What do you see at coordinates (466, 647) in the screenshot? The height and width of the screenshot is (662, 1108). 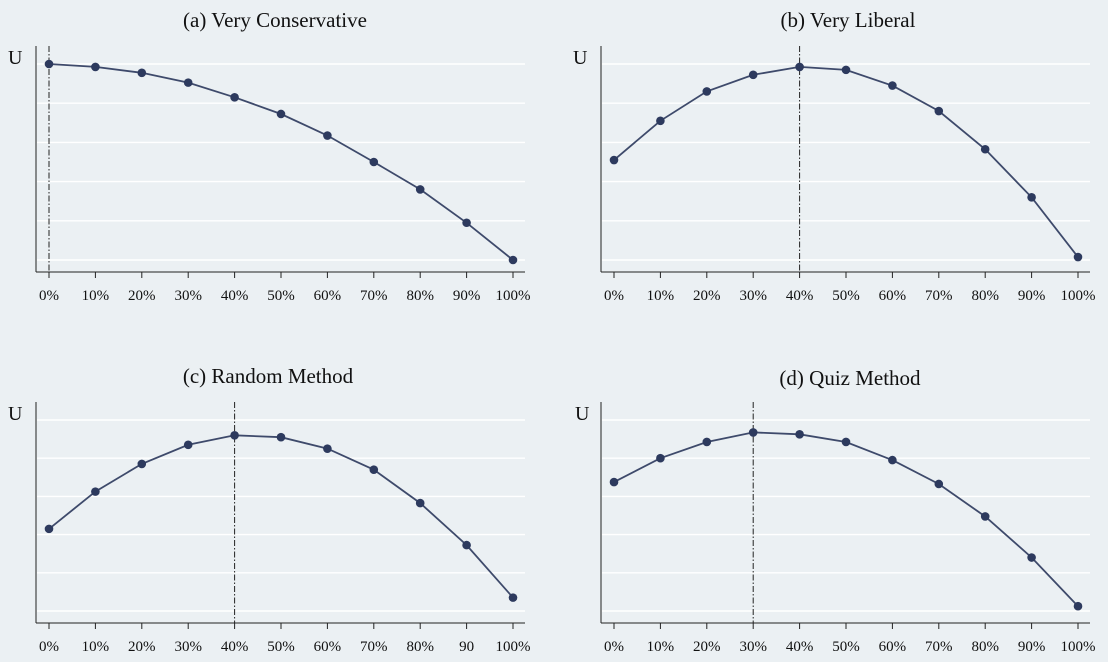 I see `x-tick-label: 90` at bounding box center [466, 647].